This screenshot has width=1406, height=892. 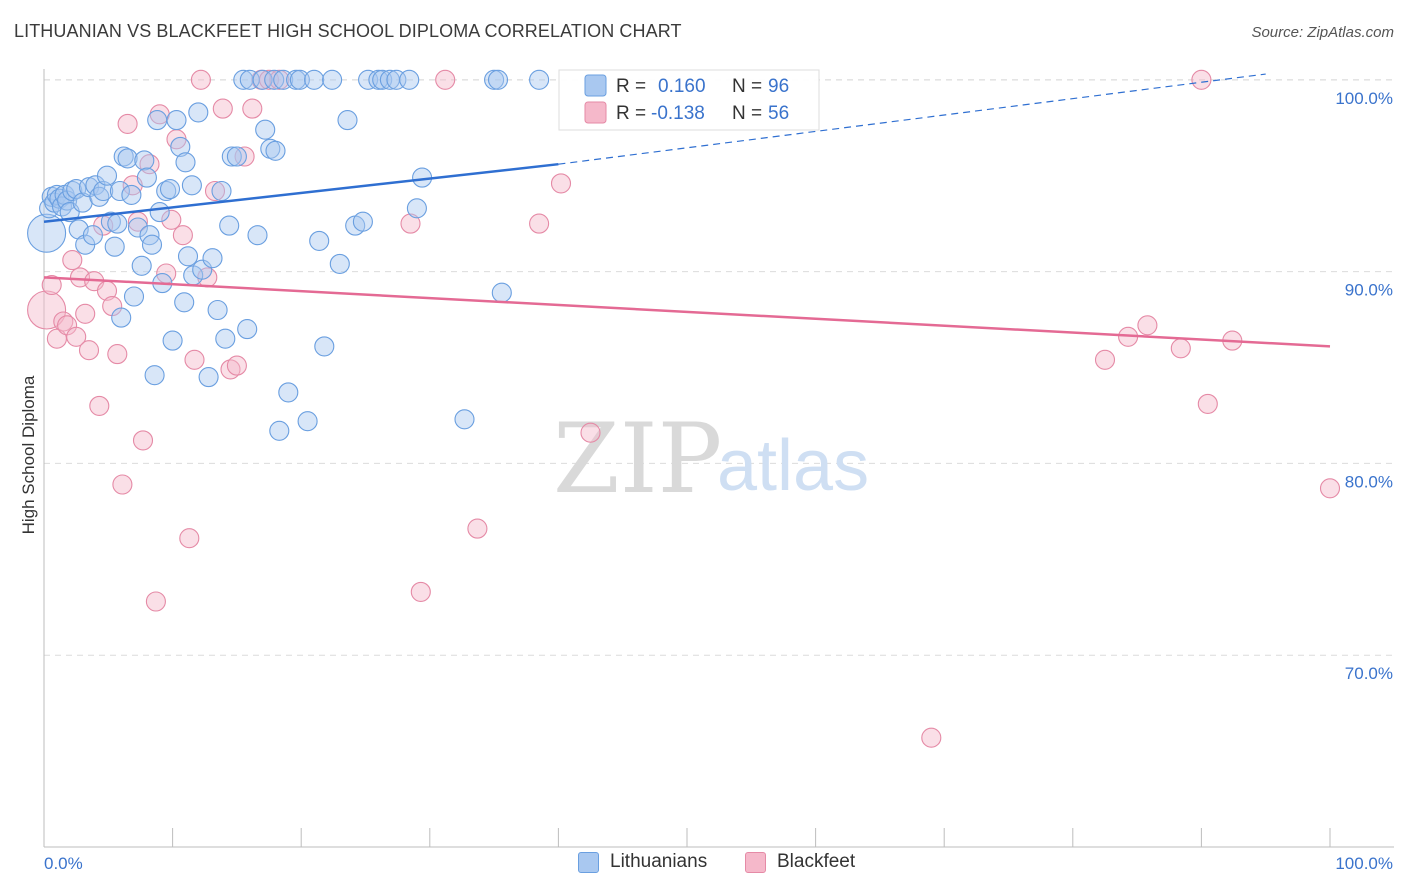 I want to click on stats-swatch-lithuanians, so click(x=595, y=85).